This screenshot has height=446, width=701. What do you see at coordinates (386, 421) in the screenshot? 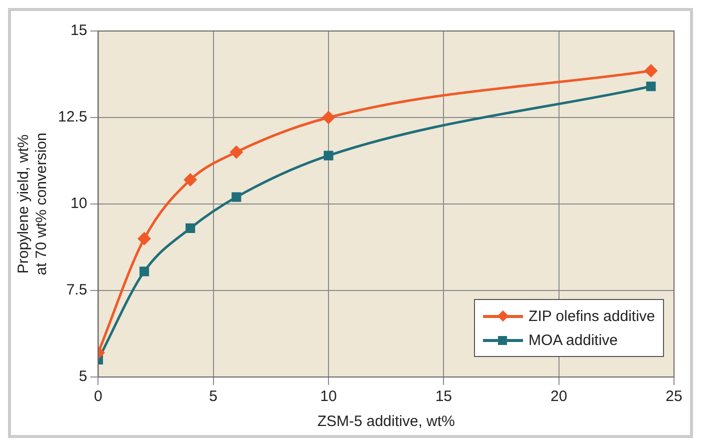
I see `x-axis-title: ZSM-5 additive, wt%` at bounding box center [386, 421].